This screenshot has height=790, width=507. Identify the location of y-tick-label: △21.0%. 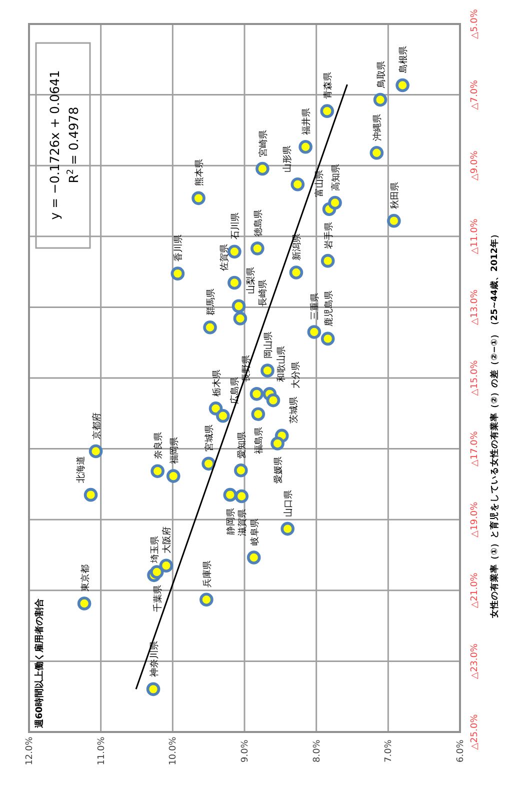
(475, 590).